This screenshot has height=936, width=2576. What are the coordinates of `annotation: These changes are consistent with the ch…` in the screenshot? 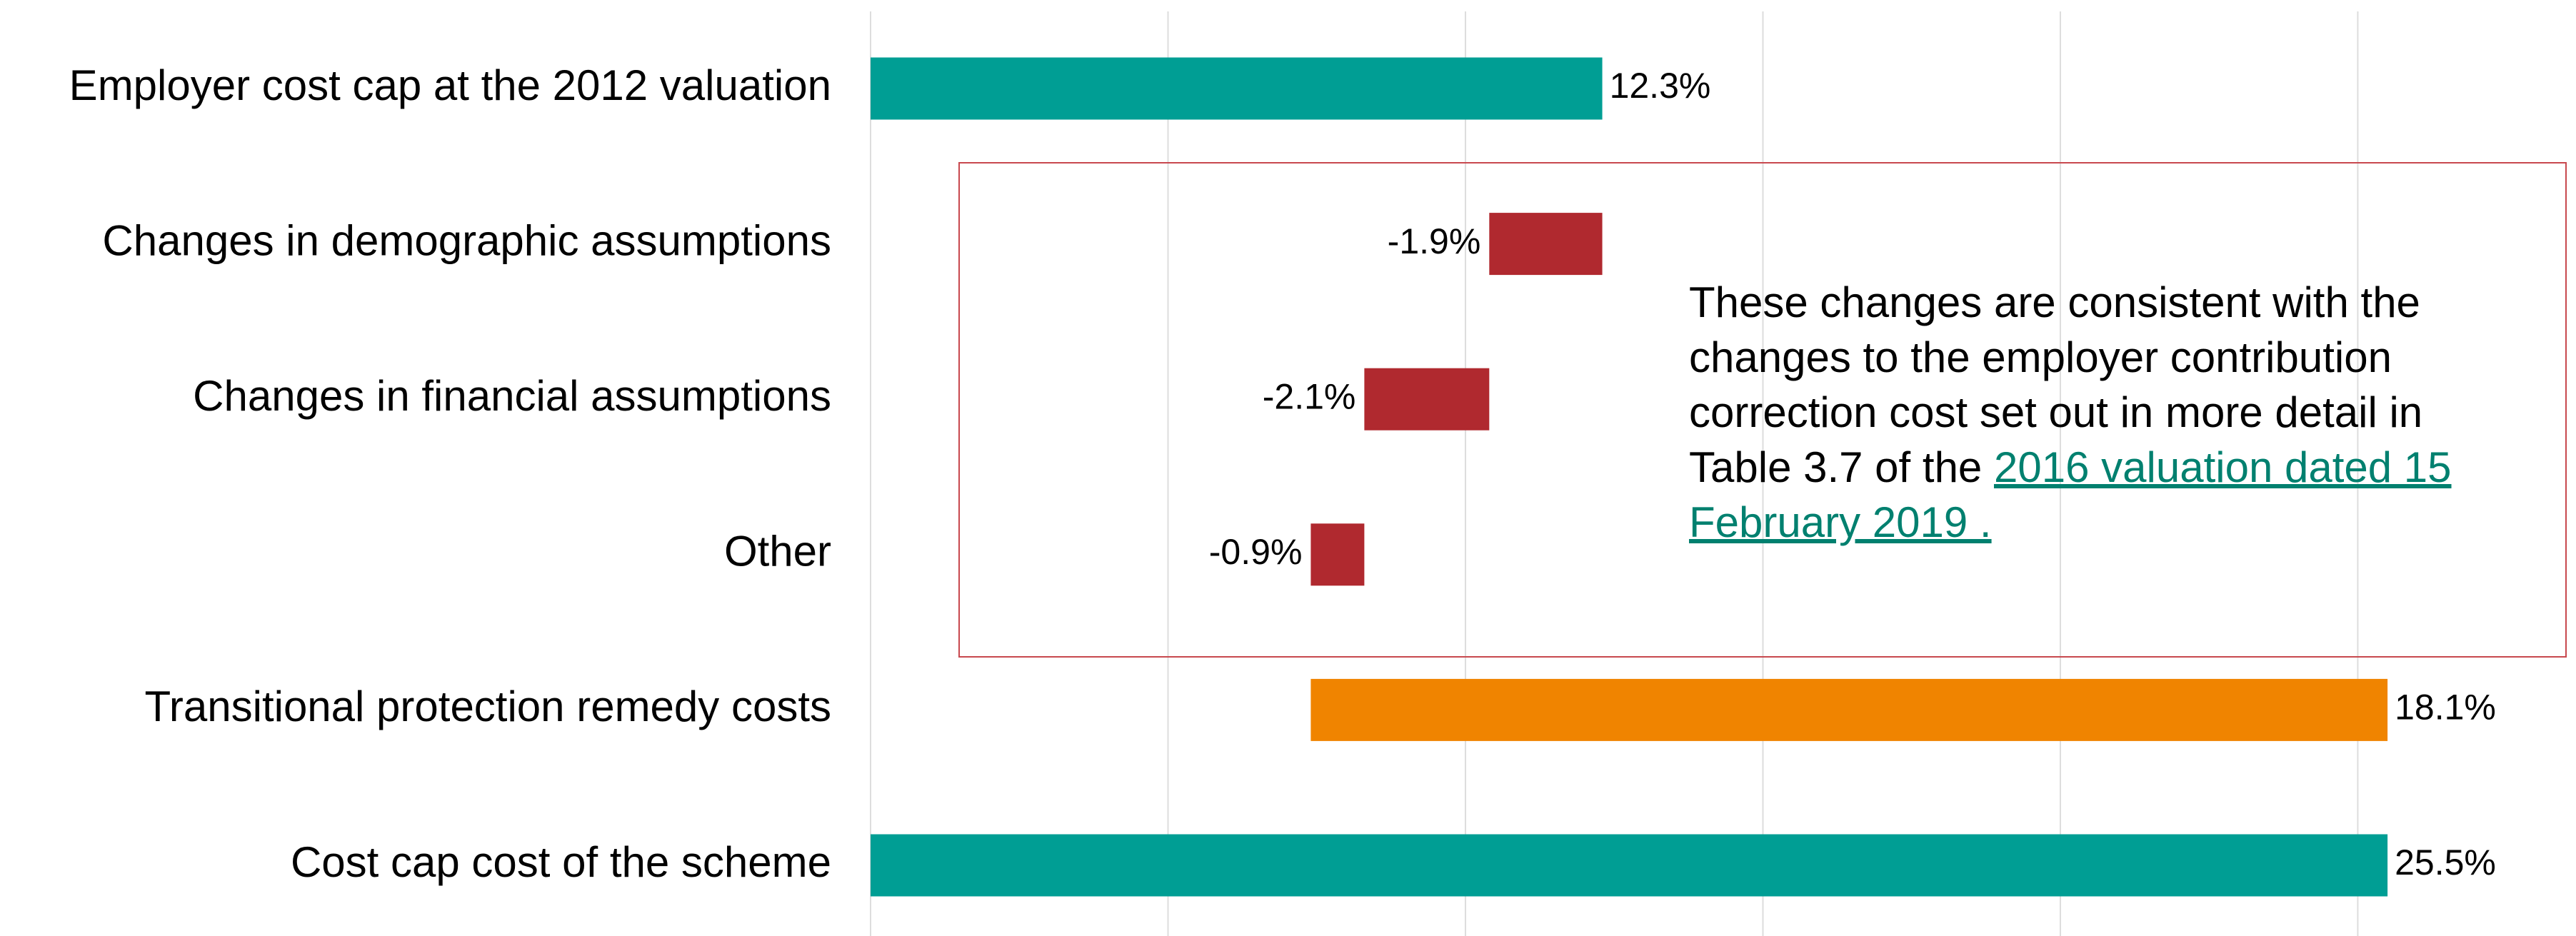 It's located at (2103, 413).